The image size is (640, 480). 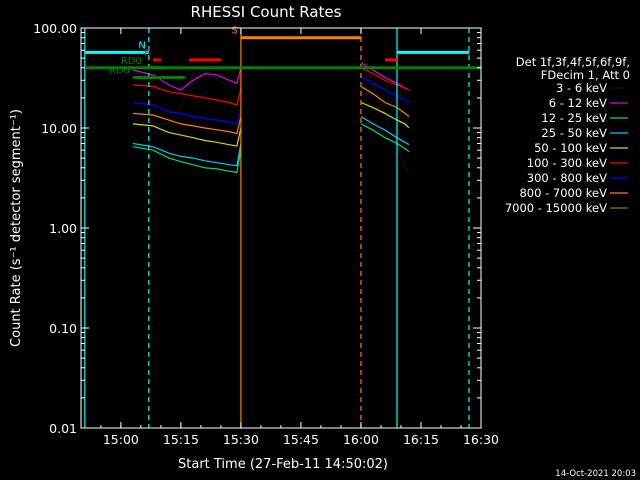 I want to click on flag-label-3: S, so click(x=235, y=31).